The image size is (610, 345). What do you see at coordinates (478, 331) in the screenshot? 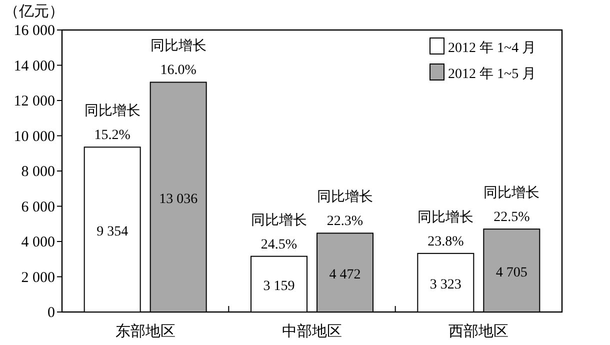
I see `x-tick-label: 西部地区` at bounding box center [478, 331].